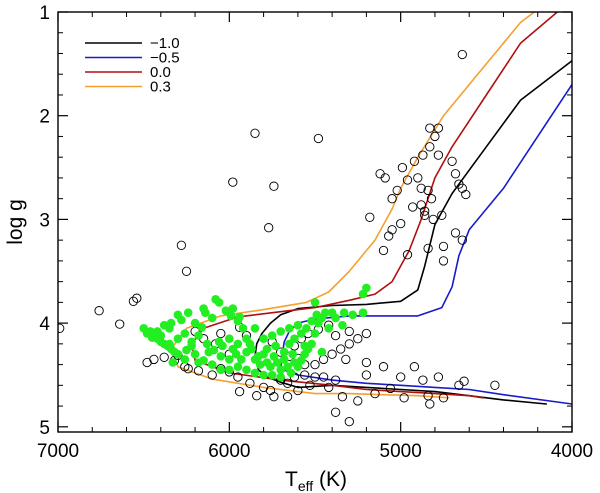 The height and width of the screenshot is (493, 600). What do you see at coordinates (132, 65) in the screenshot?
I see `legend: −1.0−0.50.00.3` at bounding box center [132, 65].